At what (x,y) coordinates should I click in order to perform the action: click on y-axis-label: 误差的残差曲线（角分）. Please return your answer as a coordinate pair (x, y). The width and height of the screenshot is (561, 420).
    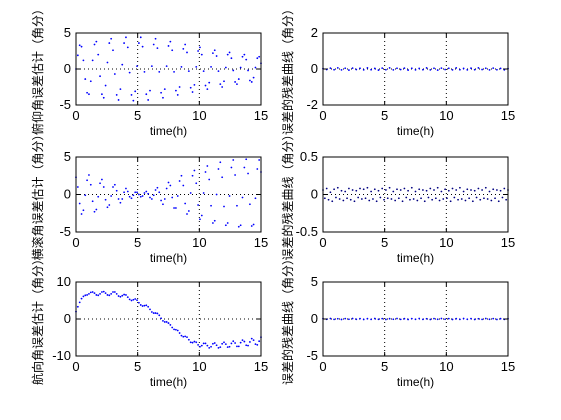
    Looking at the image, I should click on (287, 319).